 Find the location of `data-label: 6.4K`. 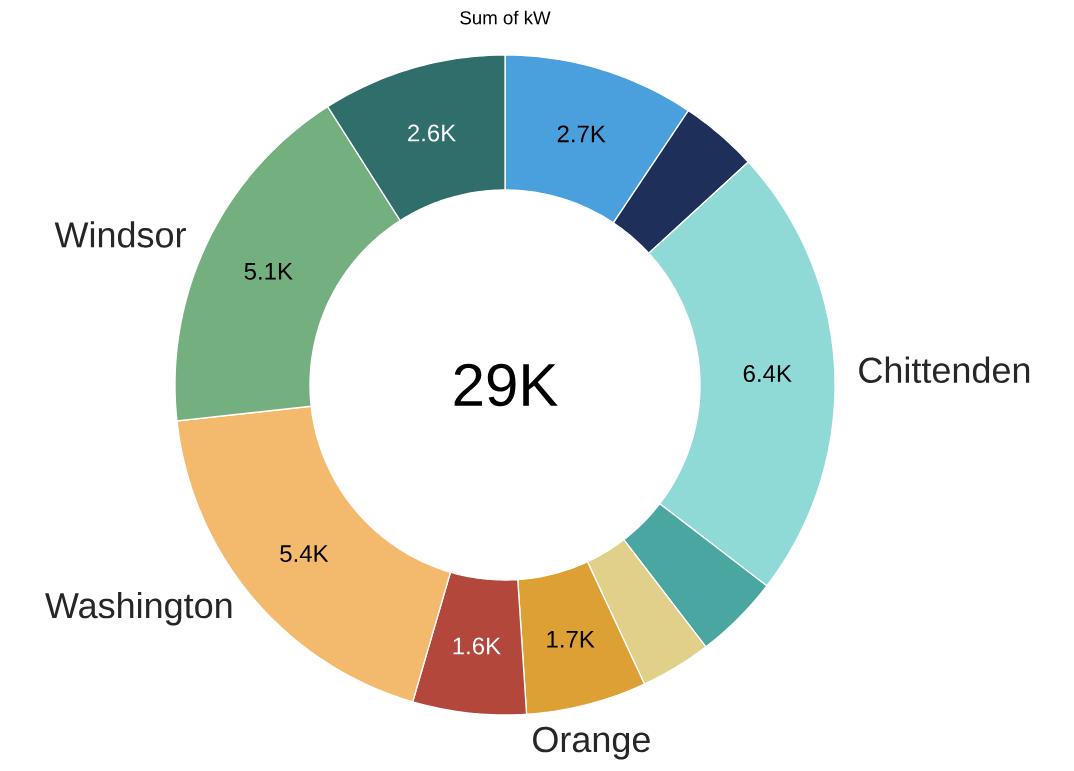

data-label: 6.4K is located at coordinates (767, 374).